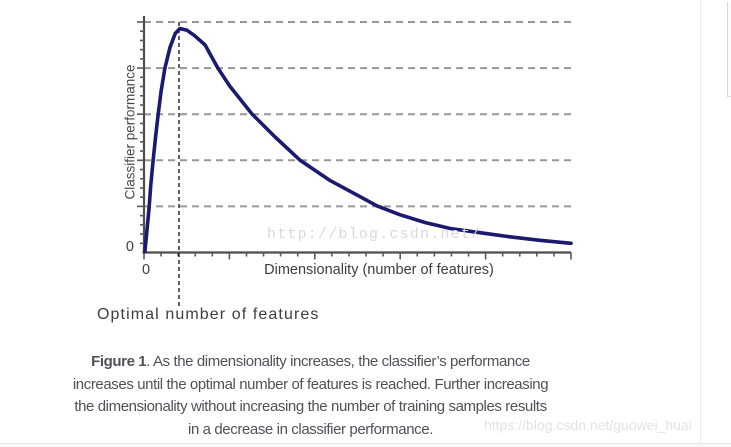 This screenshot has height=447, width=731. Describe the element at coordinates (310, 429) in the screenshot. I see `caption-line-4: in a decrease in classifier performance.` at that location.